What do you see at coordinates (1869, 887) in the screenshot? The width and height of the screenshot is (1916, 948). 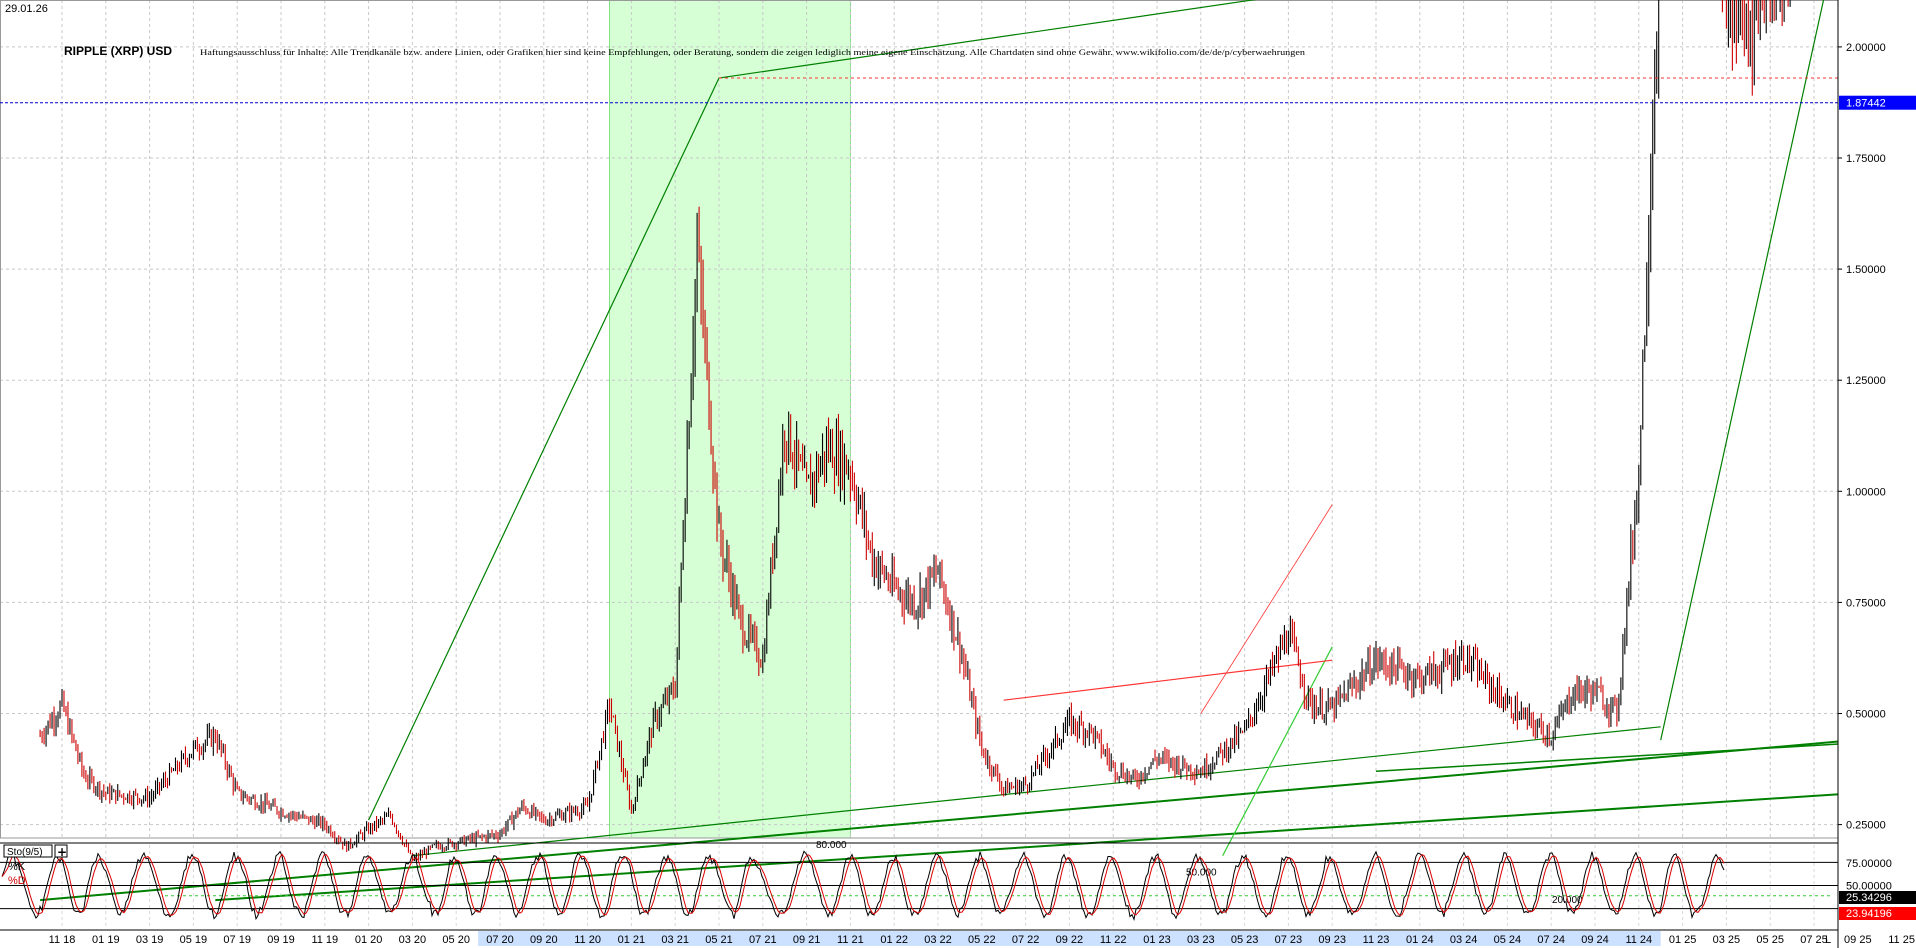 I see `osc-axis-label: 50.00000` at bounding box center [1869, 887].